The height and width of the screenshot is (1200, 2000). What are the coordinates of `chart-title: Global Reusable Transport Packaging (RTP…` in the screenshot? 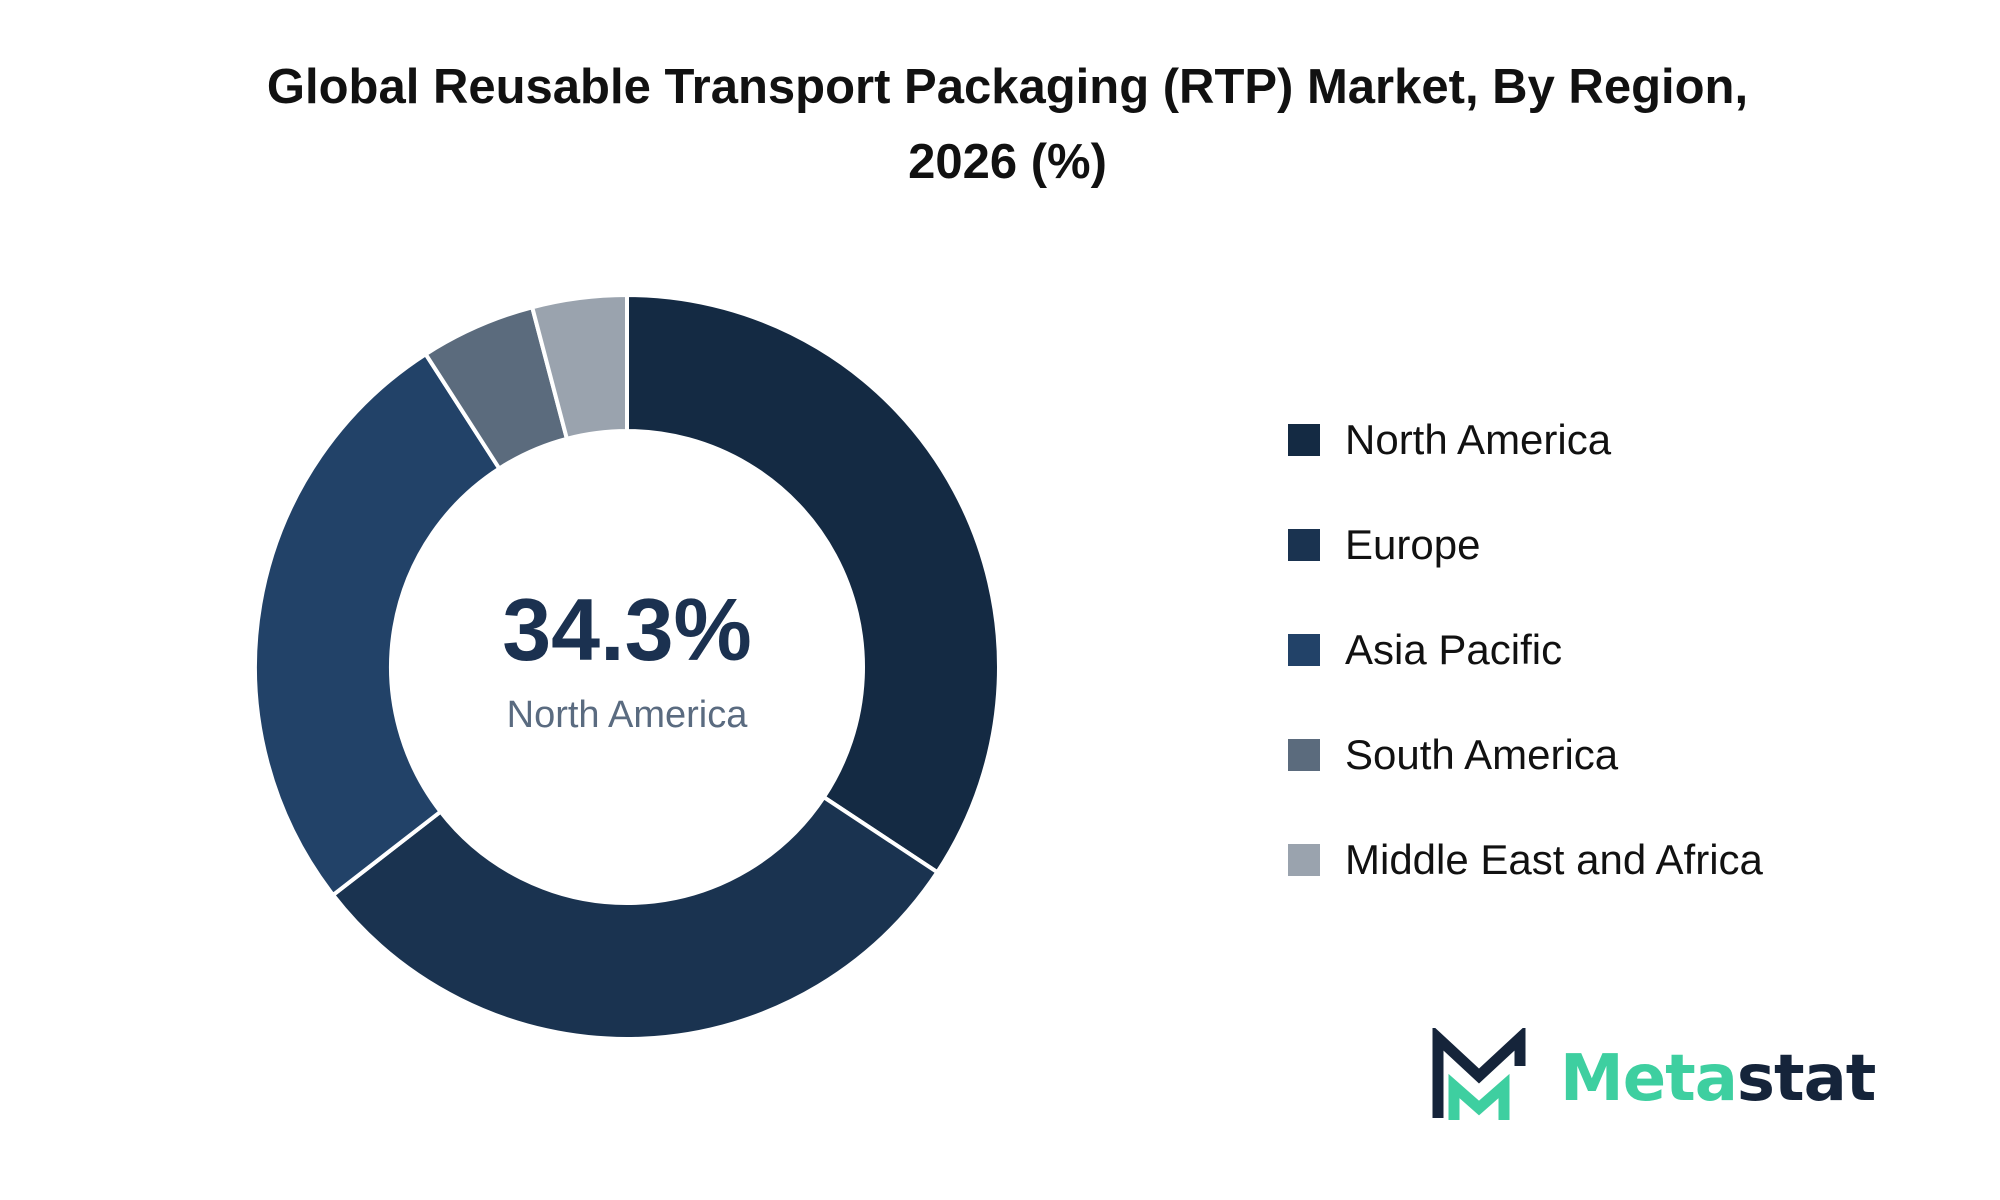 It's located at (1000, 125).